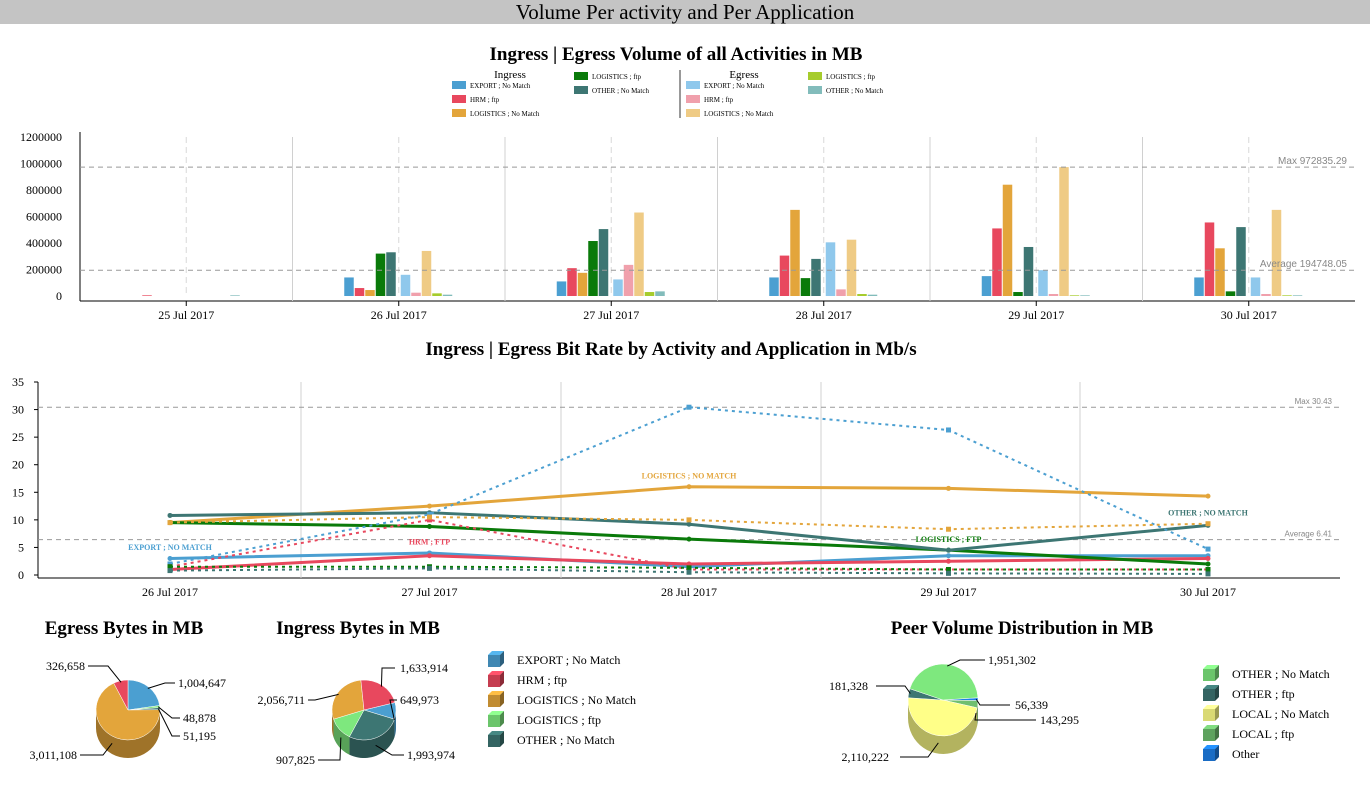 The height and width of the screenshot is (811, 1370). I want to click on series-annotation: LOGISTICS ; FTP, so click(949, 539).